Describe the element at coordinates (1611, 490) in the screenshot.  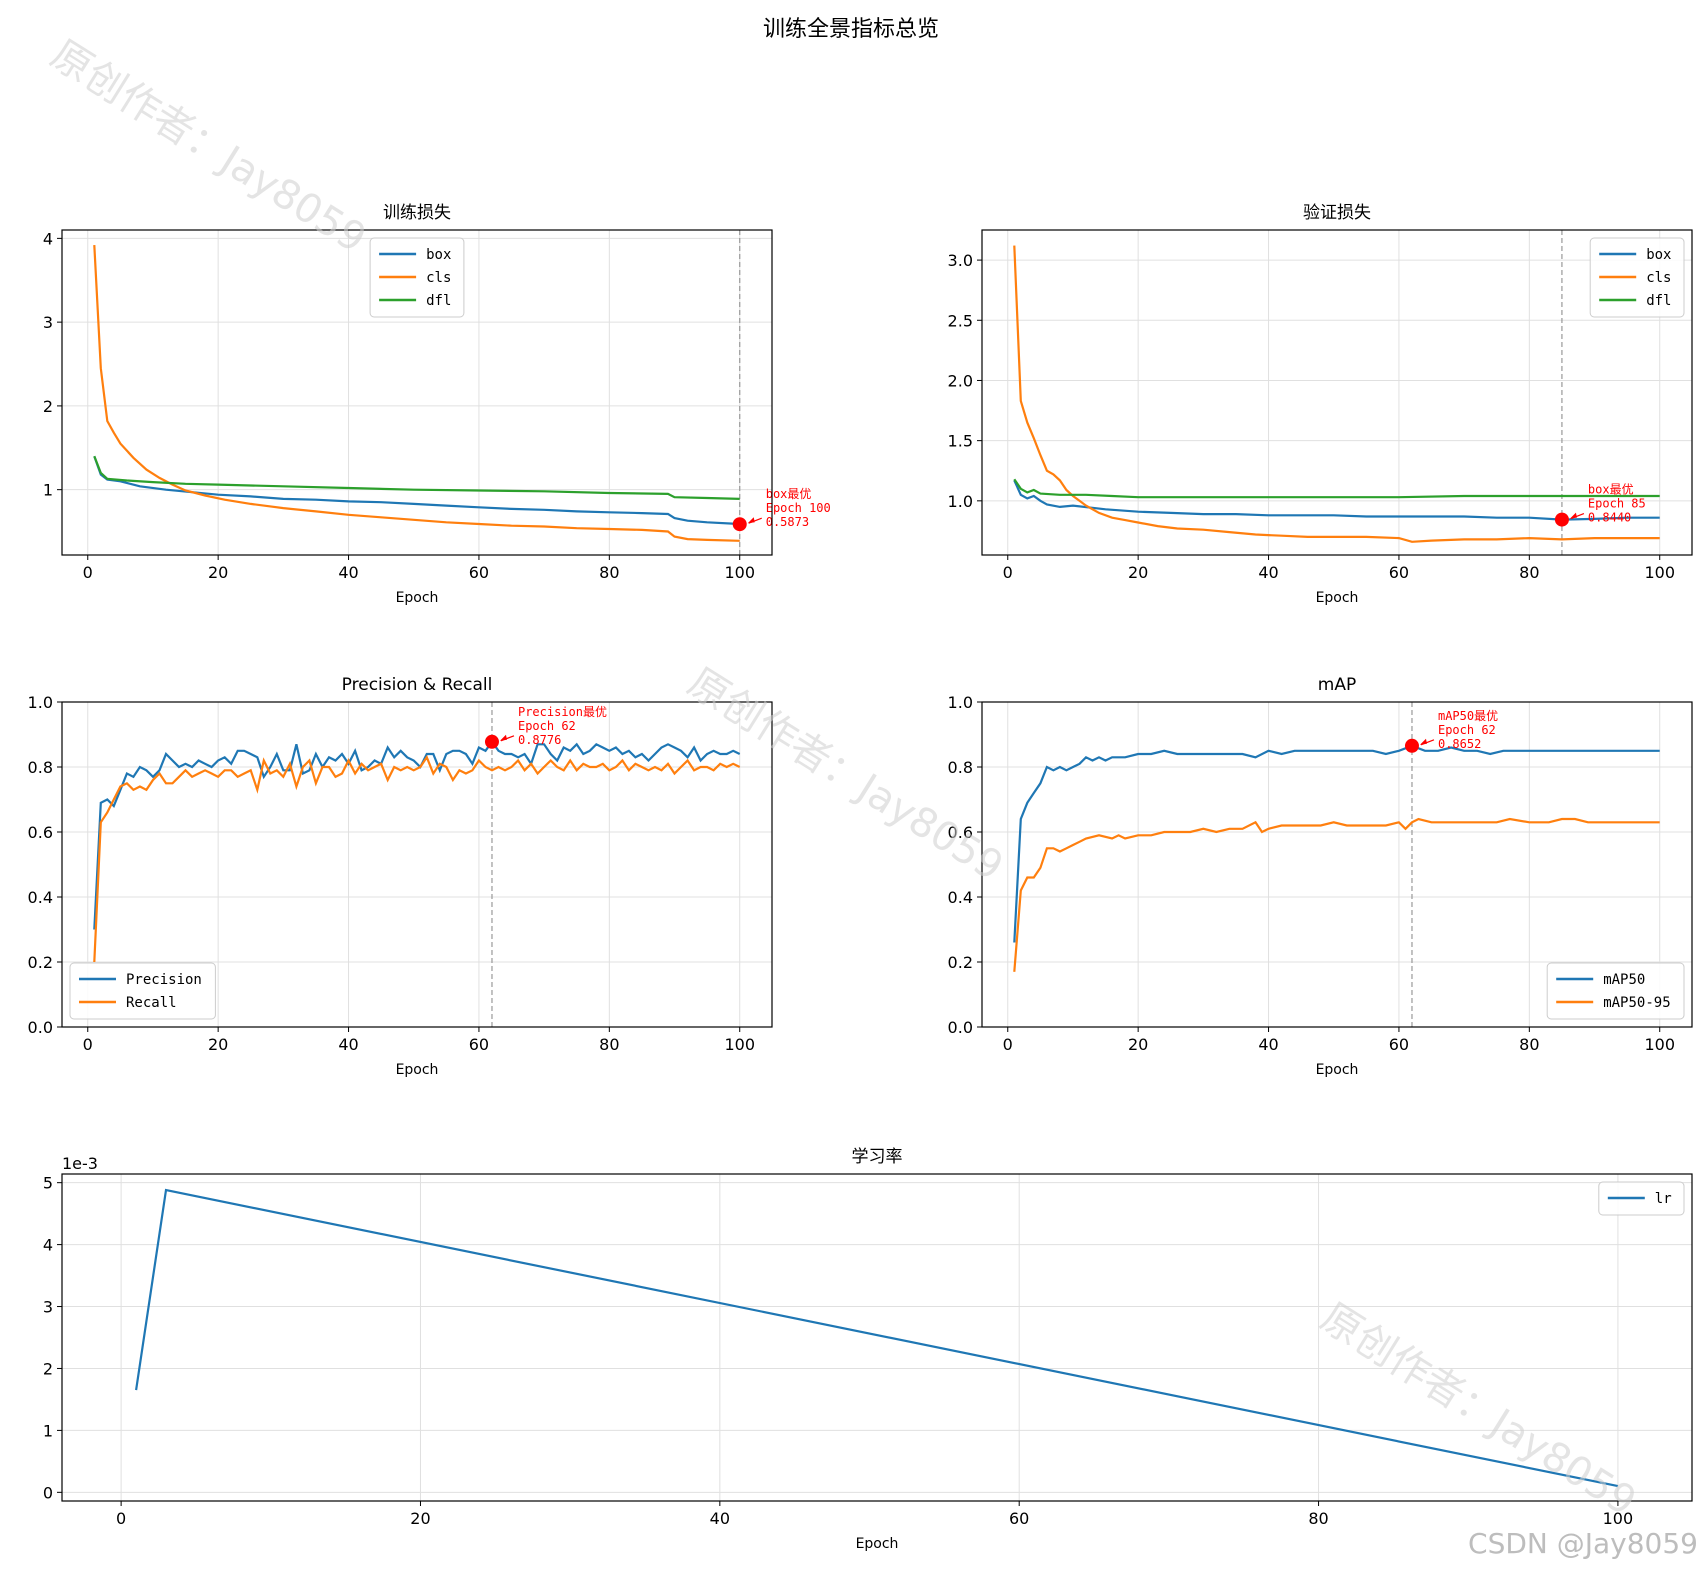
I see `best-annotation-line: box最优` at that location.